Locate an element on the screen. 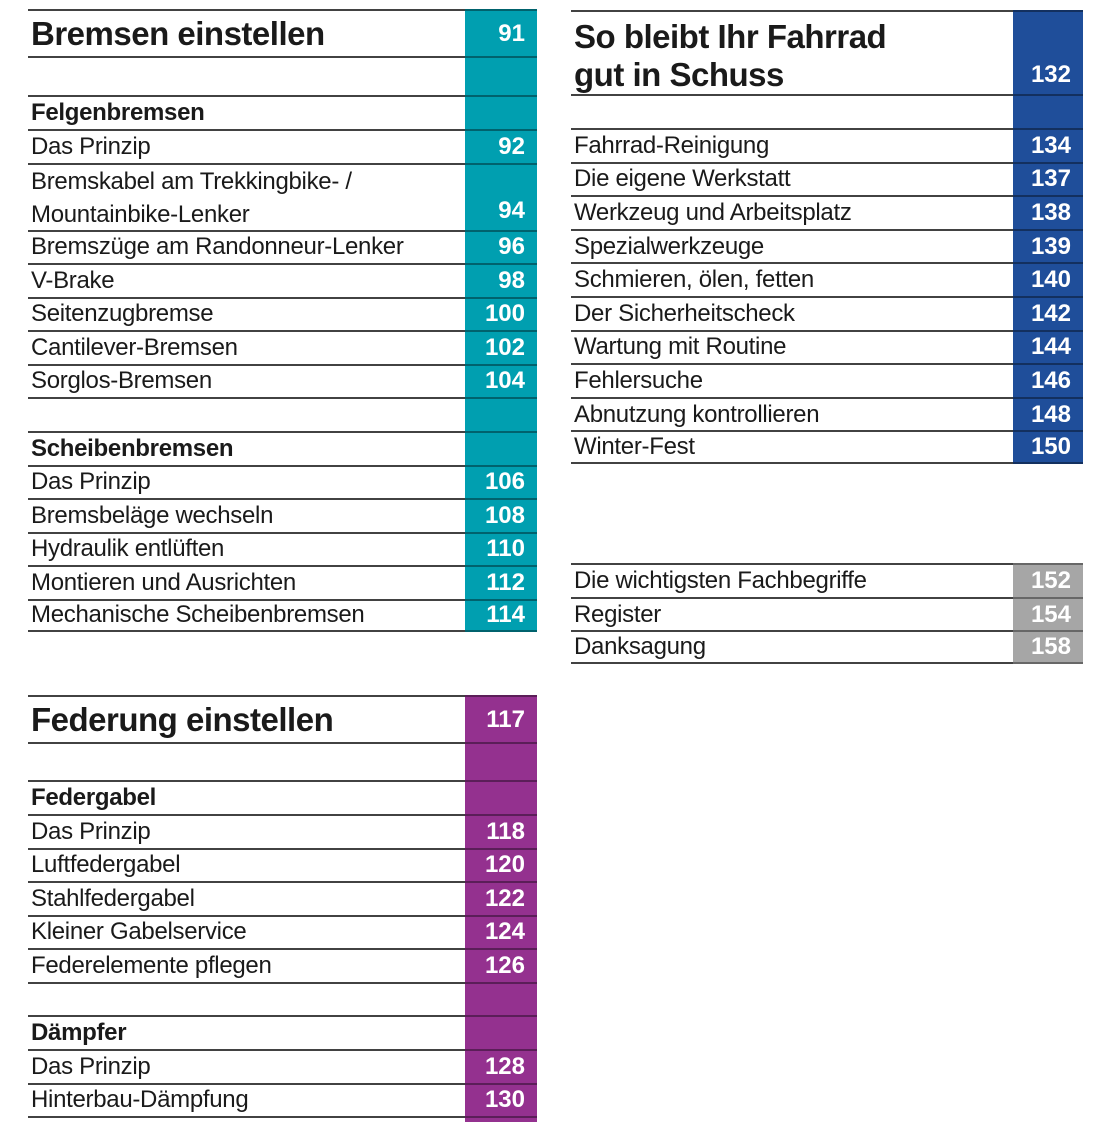 The height and width of the screenshot is (1122, 1120). toc-entry-row: Abnutzung kontrollieren 148 is located at coordinates (827, 413).